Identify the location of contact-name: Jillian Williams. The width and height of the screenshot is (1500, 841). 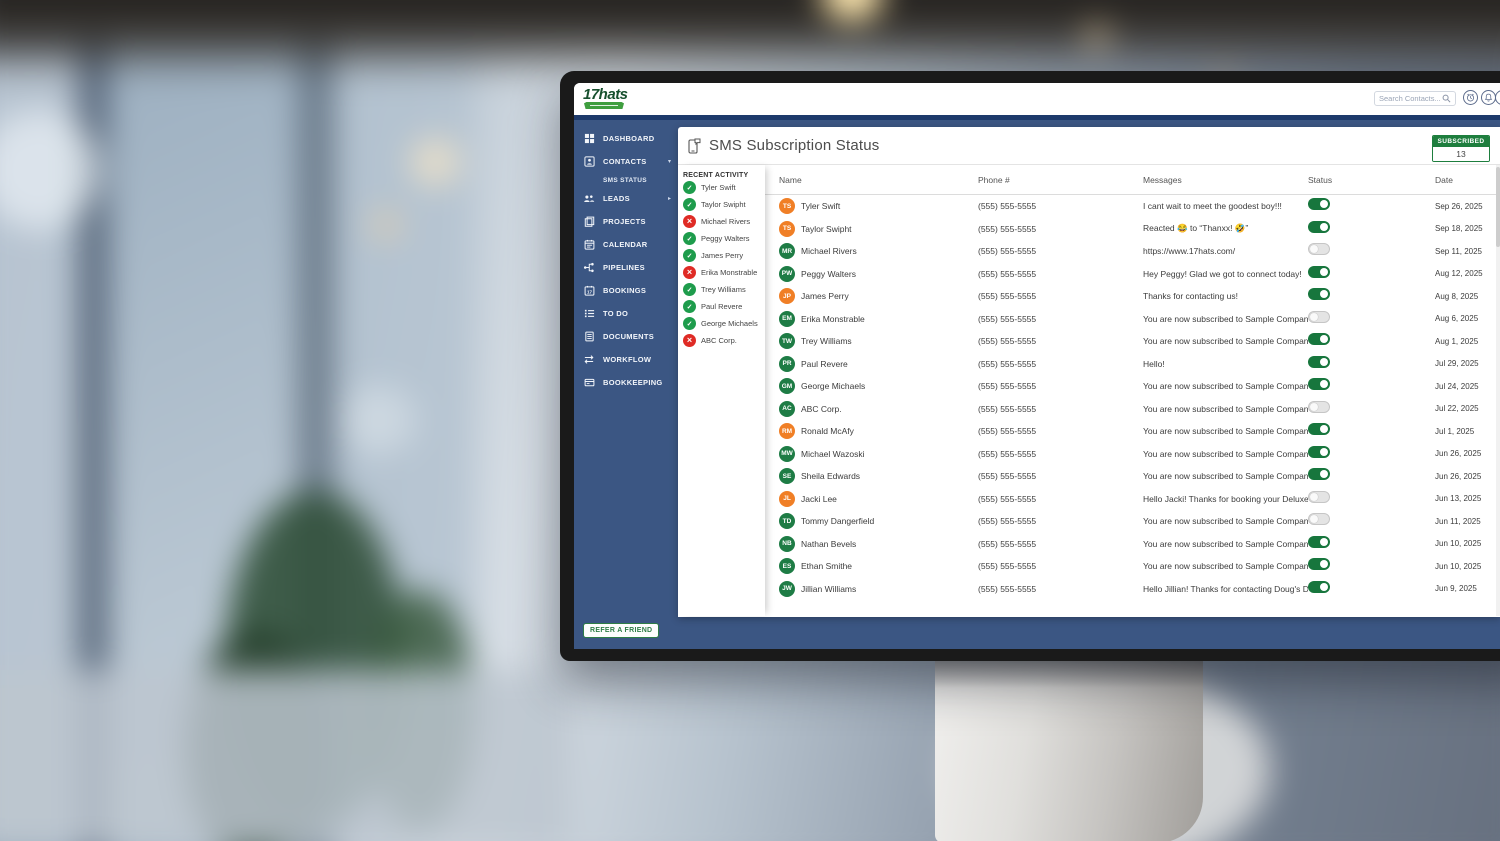
(829, 588).